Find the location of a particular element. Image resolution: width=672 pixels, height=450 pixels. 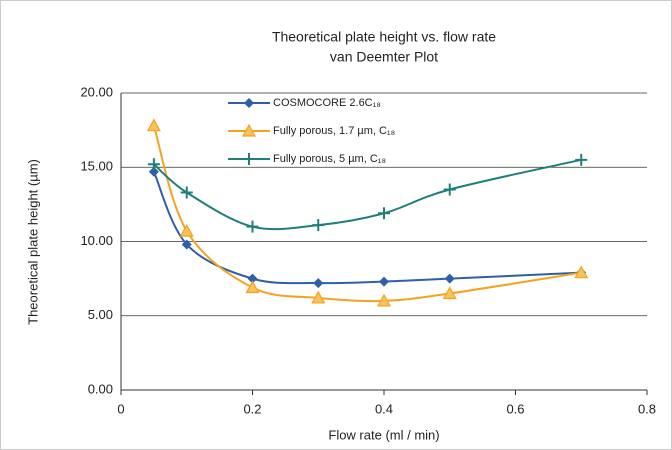

legend-label: Fully porous, 1.7 µm, C₁₈ is located at coordinates (334, 131).